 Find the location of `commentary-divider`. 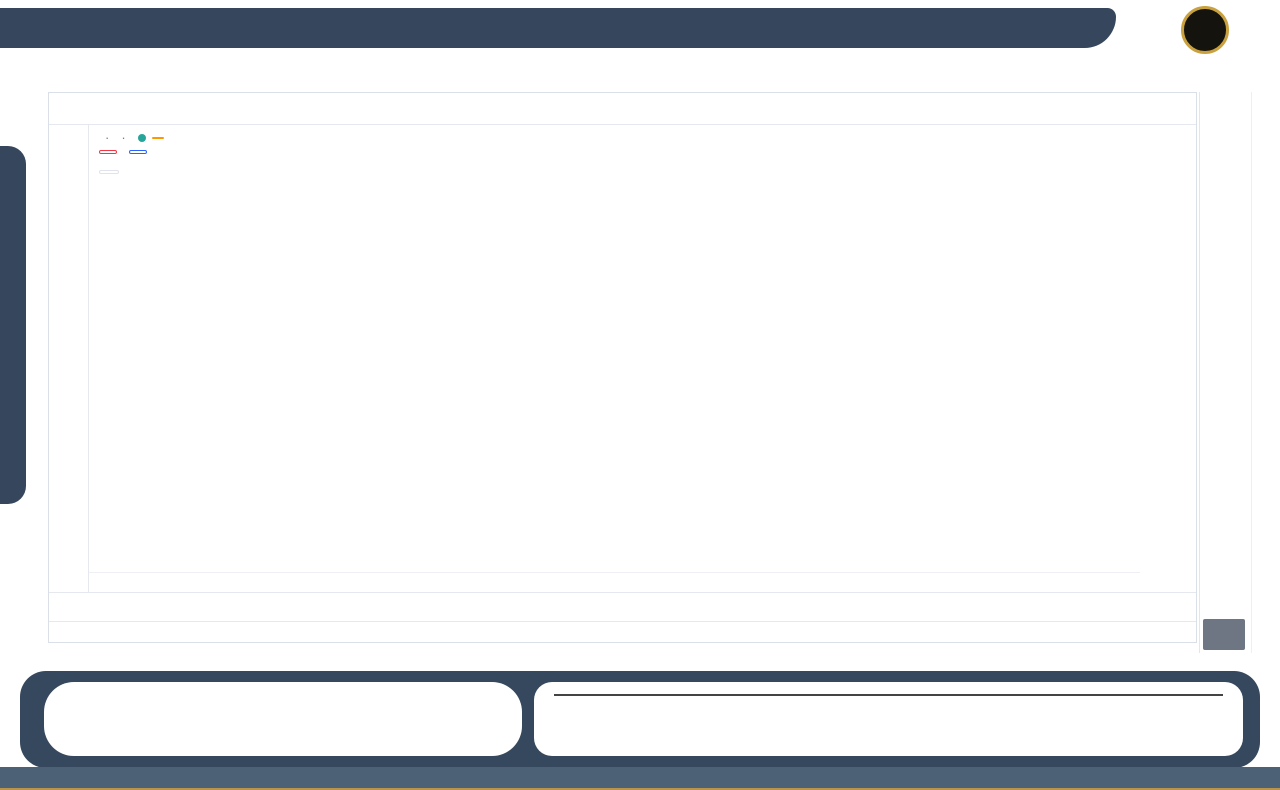

commentary-divider is located at coordinates (888, 695).